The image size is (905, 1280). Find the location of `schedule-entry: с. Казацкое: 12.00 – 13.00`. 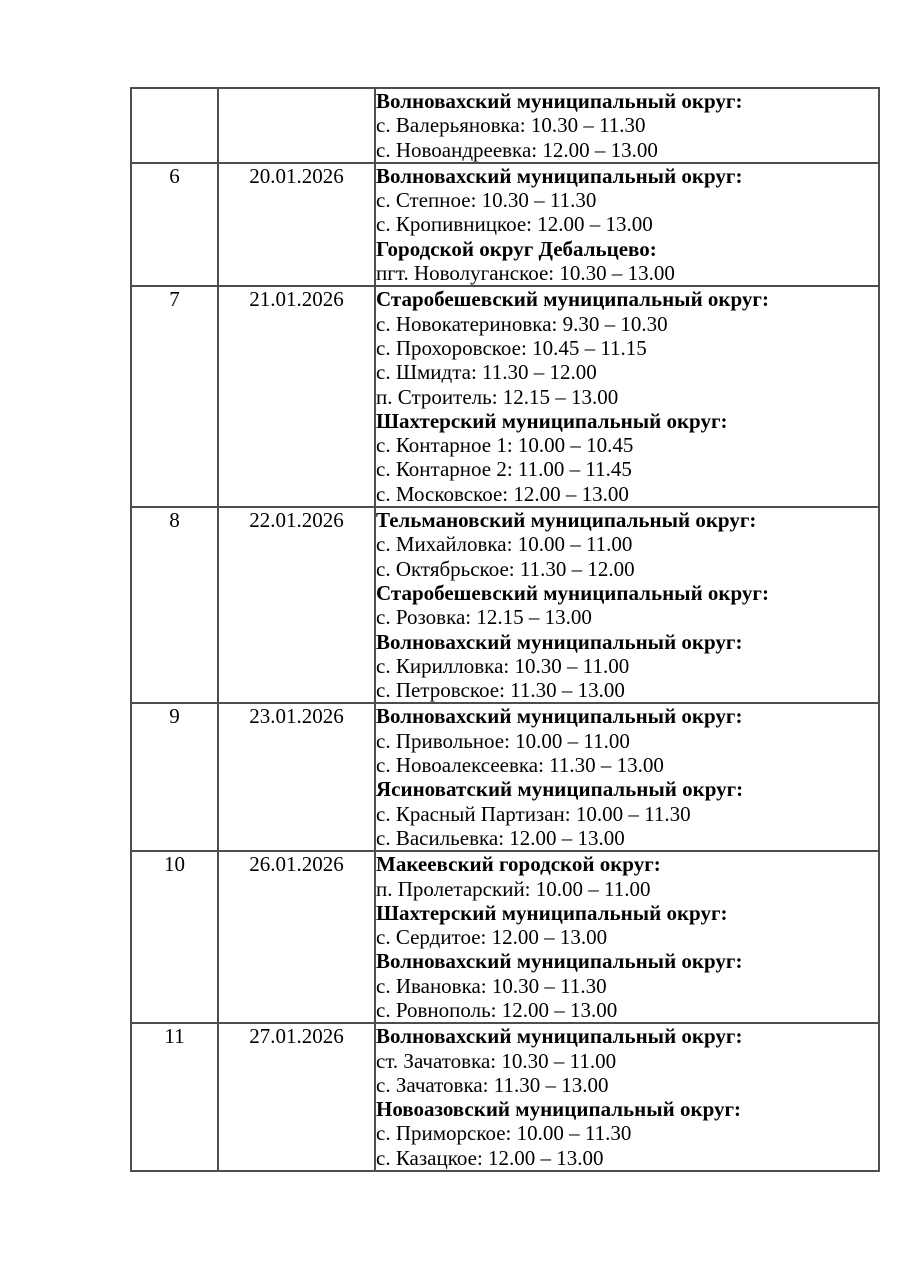

schedule-entry: с. Казацкое: 12.00 – 13.00 is located at coordinates (490, 1157).